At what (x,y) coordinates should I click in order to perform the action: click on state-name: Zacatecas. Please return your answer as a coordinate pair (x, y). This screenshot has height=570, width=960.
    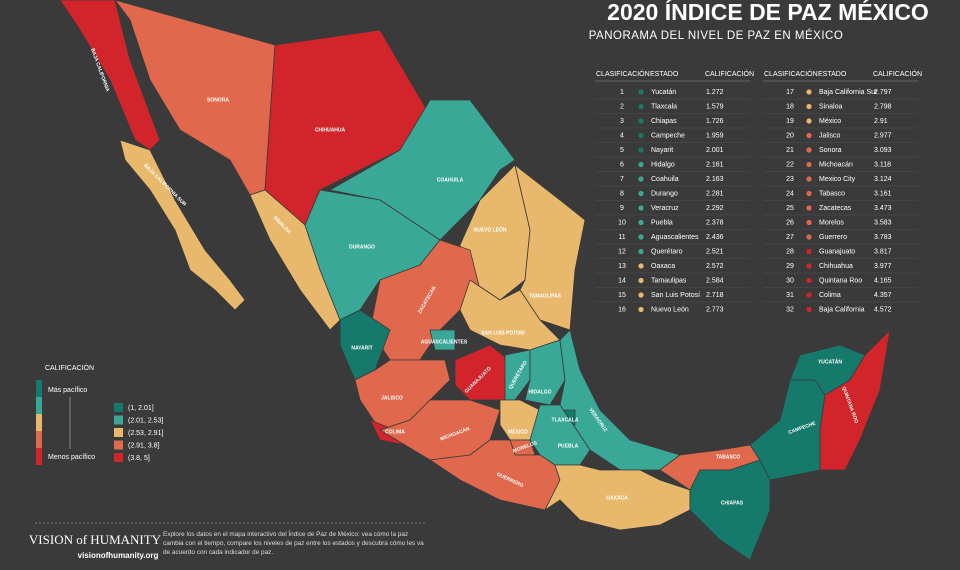
    Looking at the image, I should click on (835, 208).